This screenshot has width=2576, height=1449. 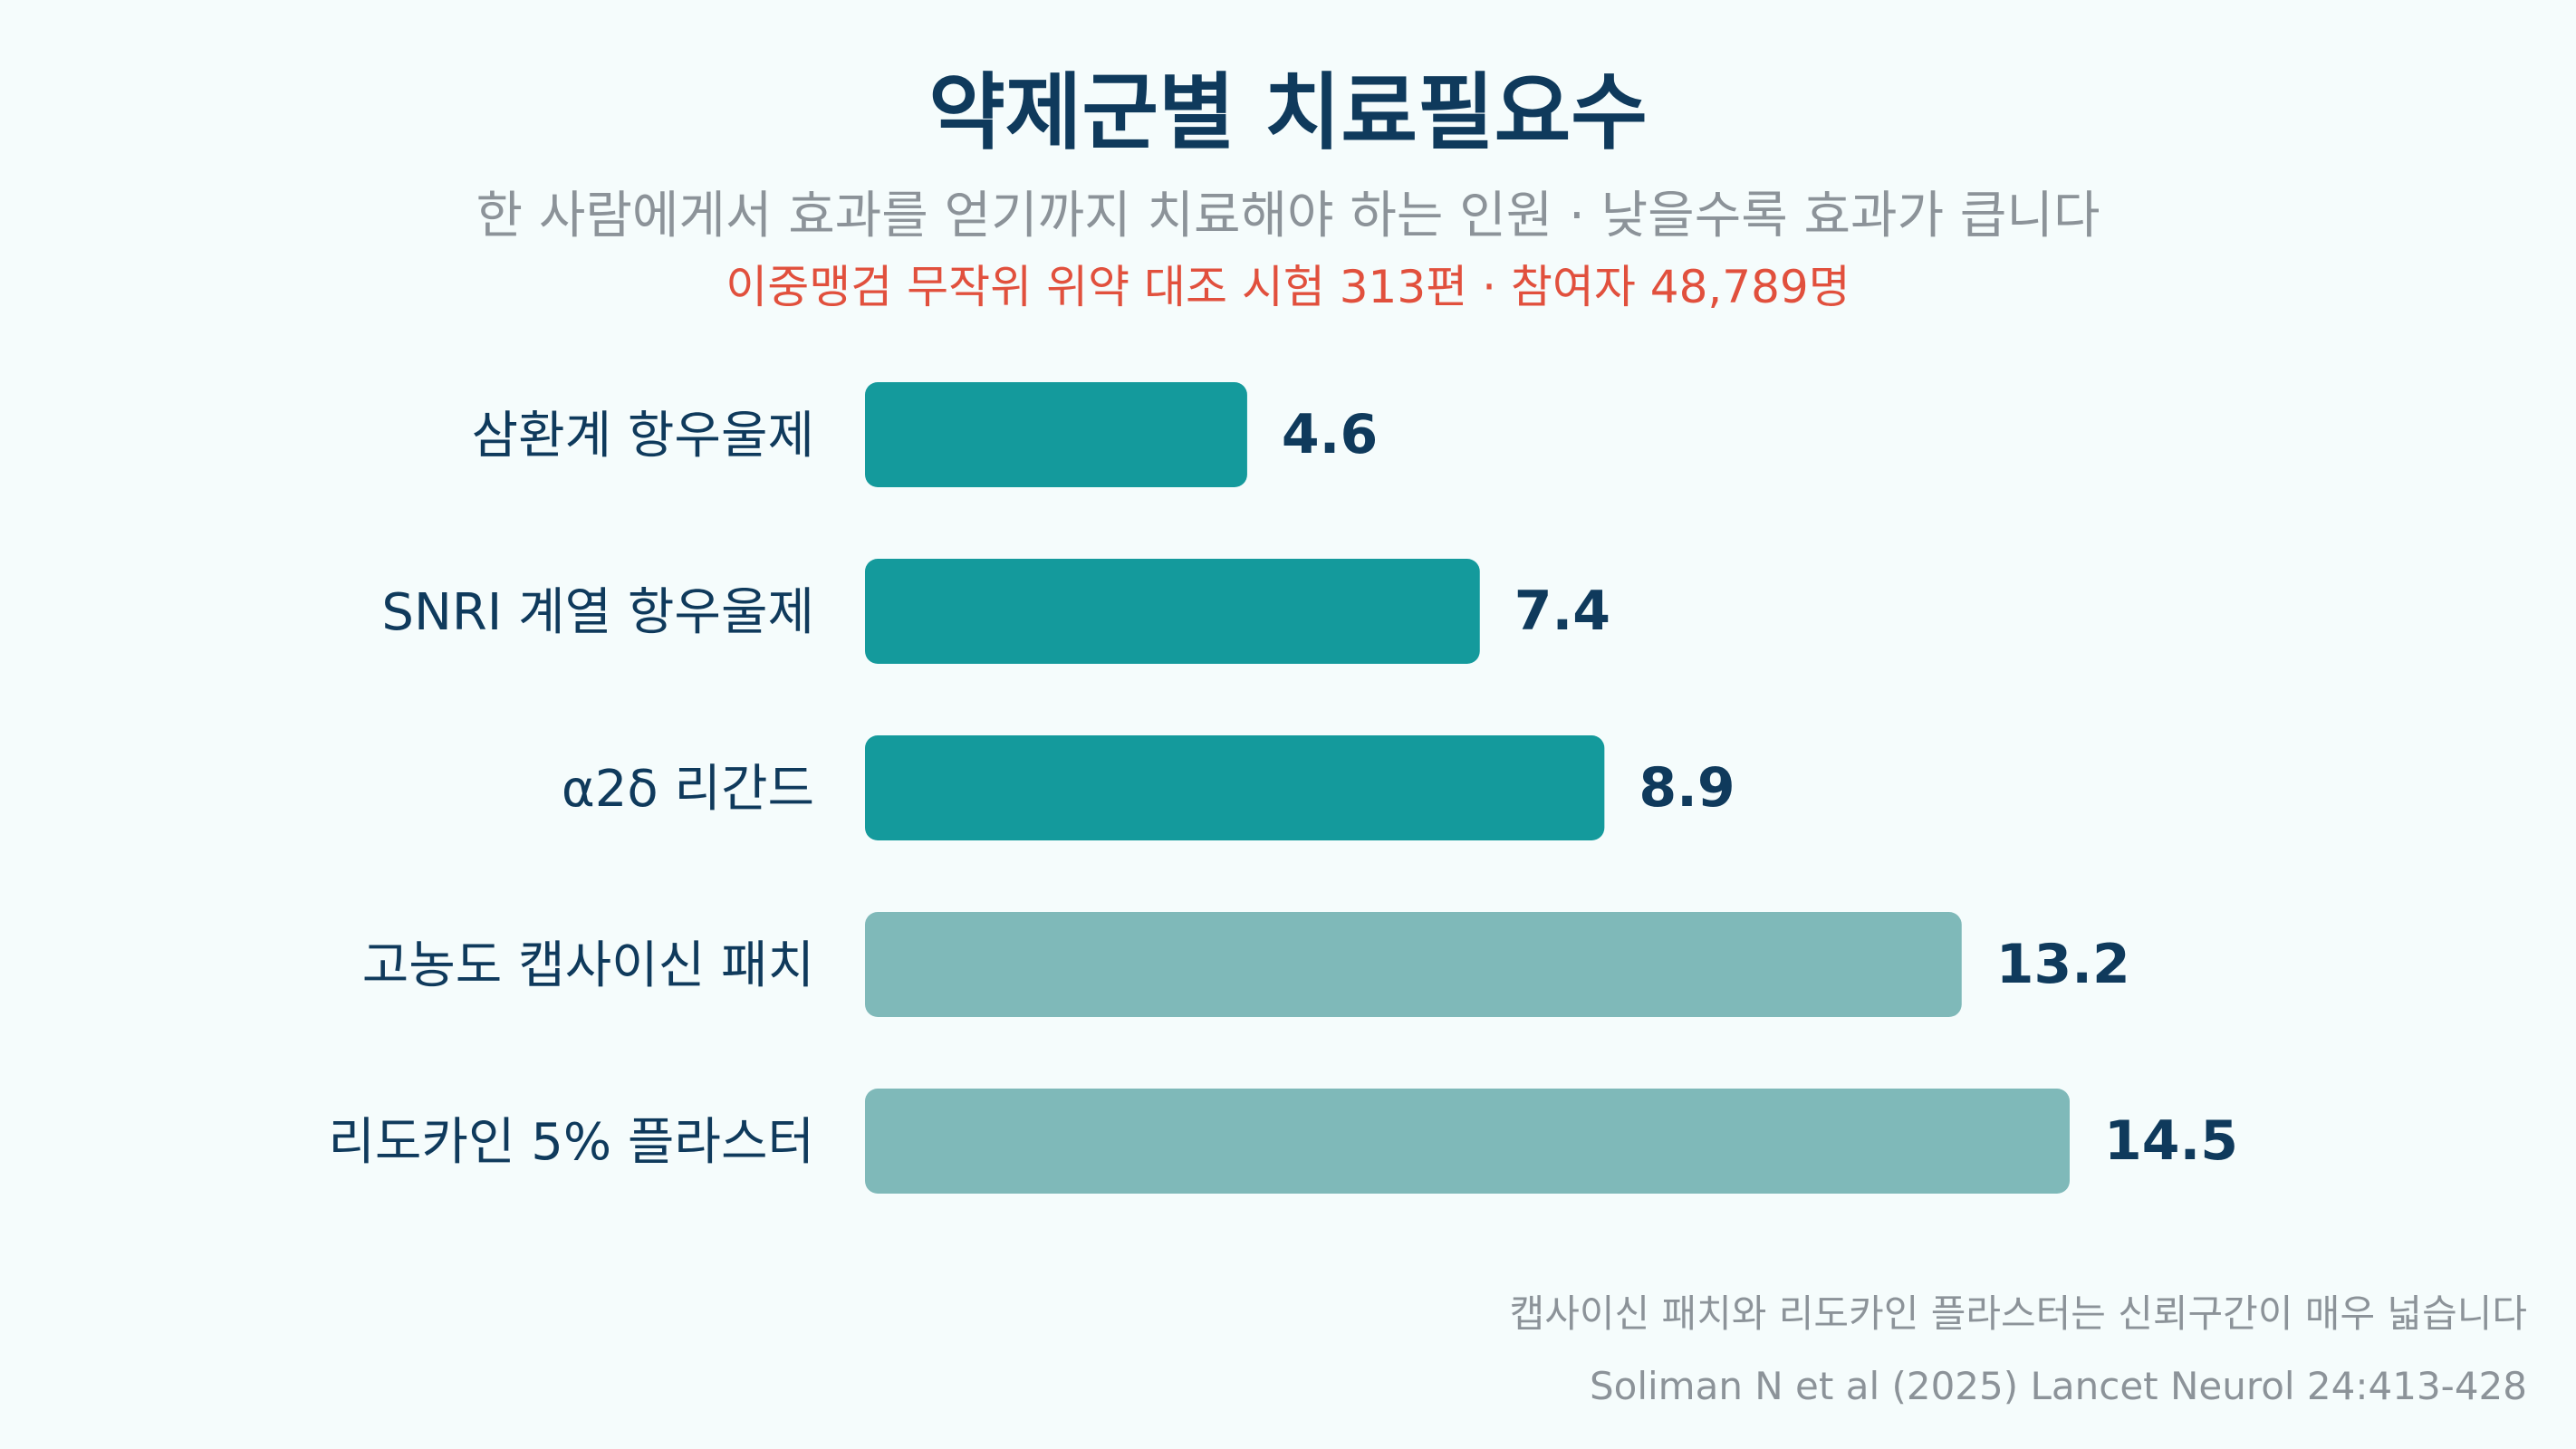 I want to click on value-label: 7.4, so click(x=1562, y=611).